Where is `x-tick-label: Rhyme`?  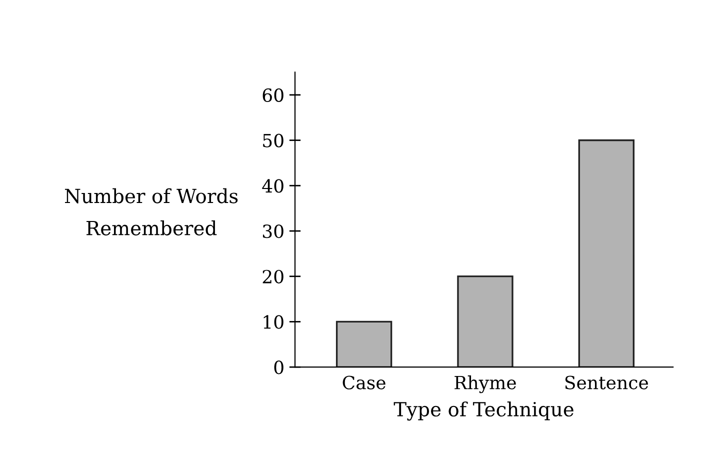 x-tick-label: Rhyme is located at coordinates (485, 384).